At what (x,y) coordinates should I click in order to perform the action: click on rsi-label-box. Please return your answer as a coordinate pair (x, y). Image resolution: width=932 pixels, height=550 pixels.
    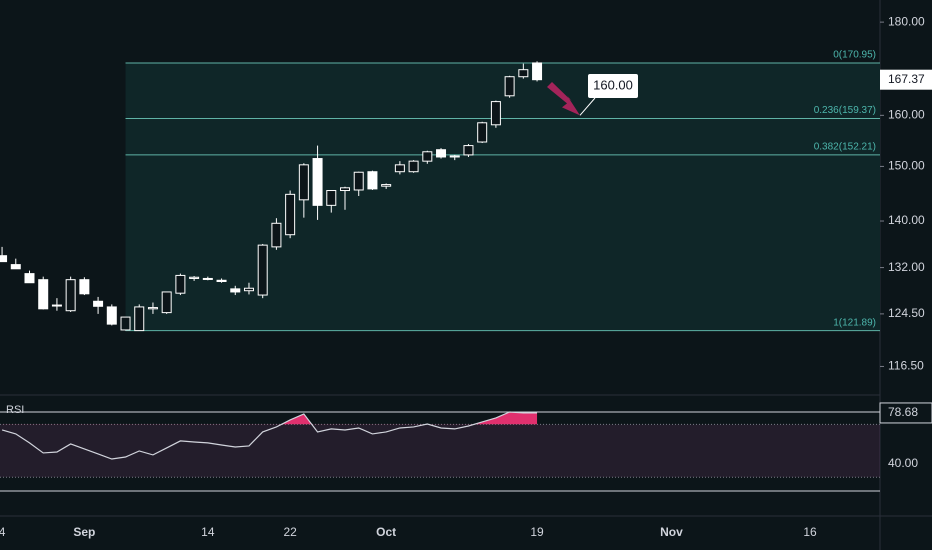
    Looking at the image, I should click on (905, 413).